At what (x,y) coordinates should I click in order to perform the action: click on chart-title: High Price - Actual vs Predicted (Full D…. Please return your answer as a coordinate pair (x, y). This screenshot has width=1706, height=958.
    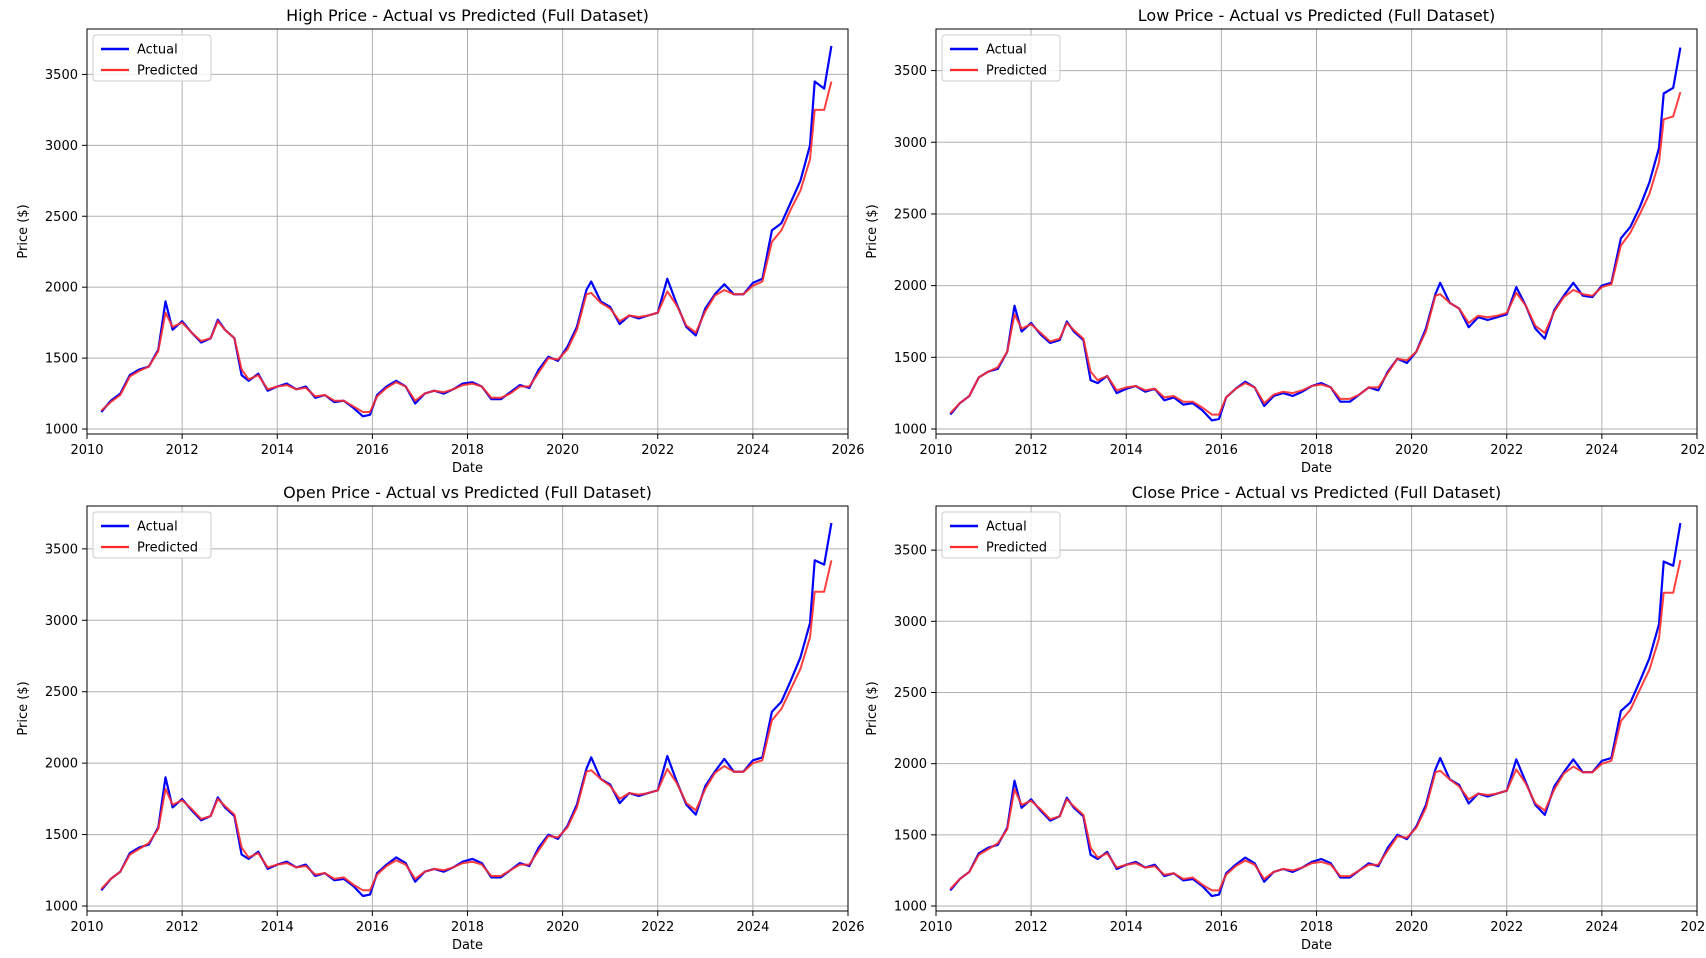
    Looking at the image, I should click on (467, 15).